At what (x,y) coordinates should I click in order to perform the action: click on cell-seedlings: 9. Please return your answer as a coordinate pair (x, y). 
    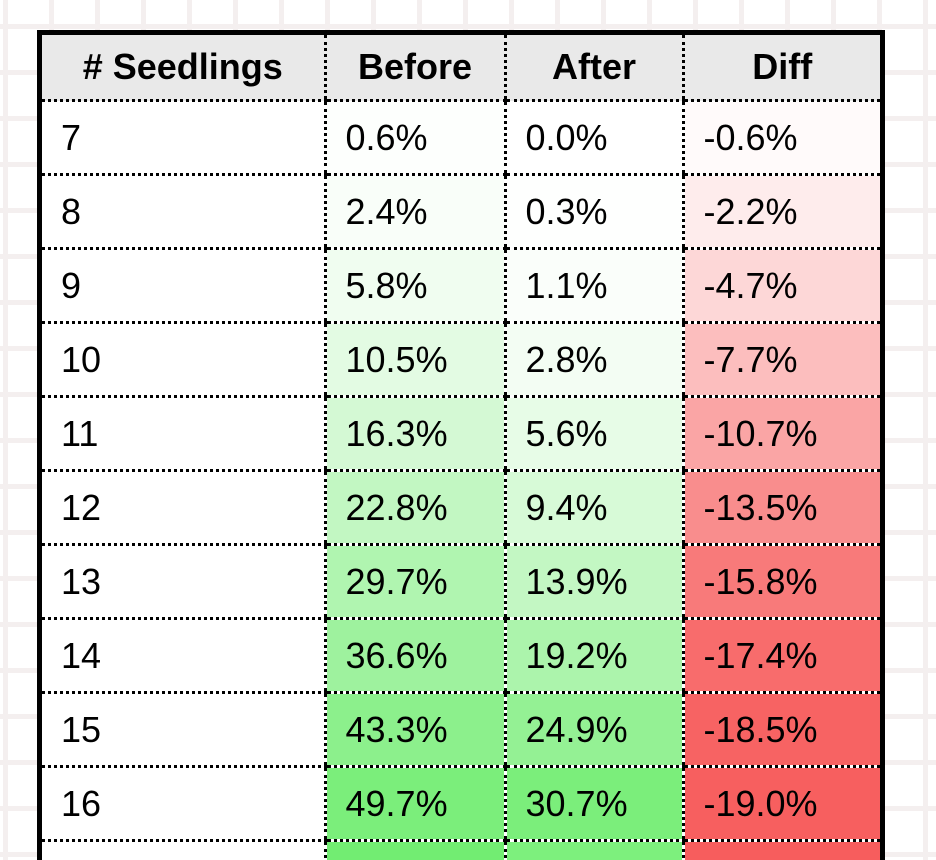
    Looking at the image, I should click on (183, 286).